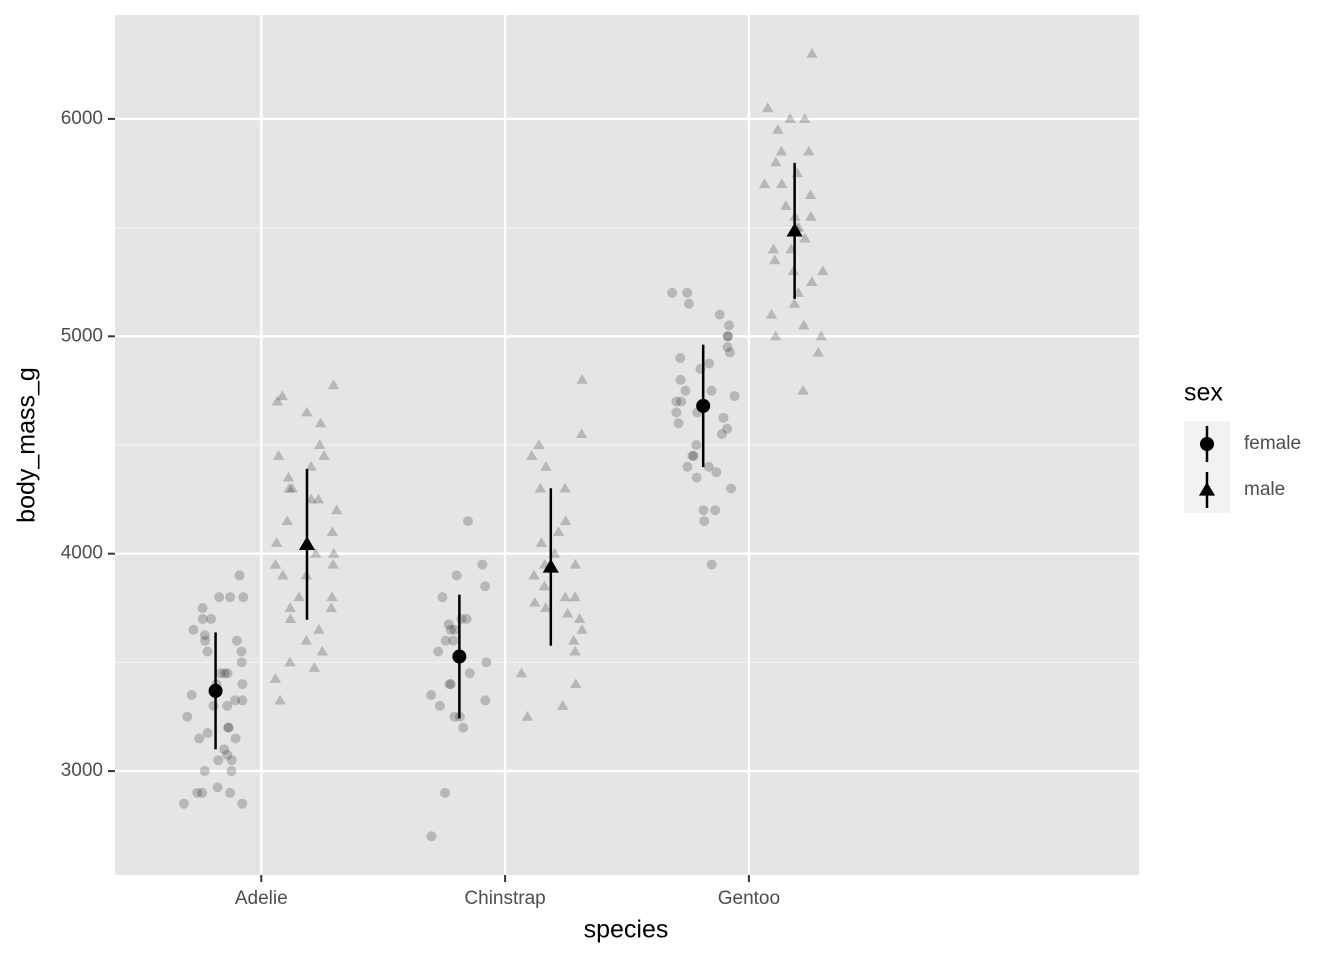 The height and width of the screenshot is (965, 1344). Describe the element at coordinates (27, 445) in the screenshot. I see `y-axis-title: body_mass_g` at that location.